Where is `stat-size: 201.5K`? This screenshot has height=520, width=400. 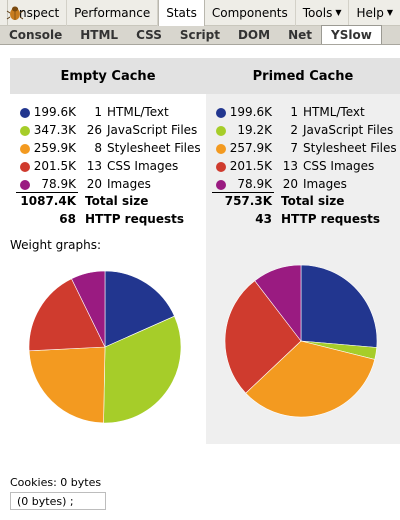 stat-size: 201.5K is located at coordinates (250, 166).